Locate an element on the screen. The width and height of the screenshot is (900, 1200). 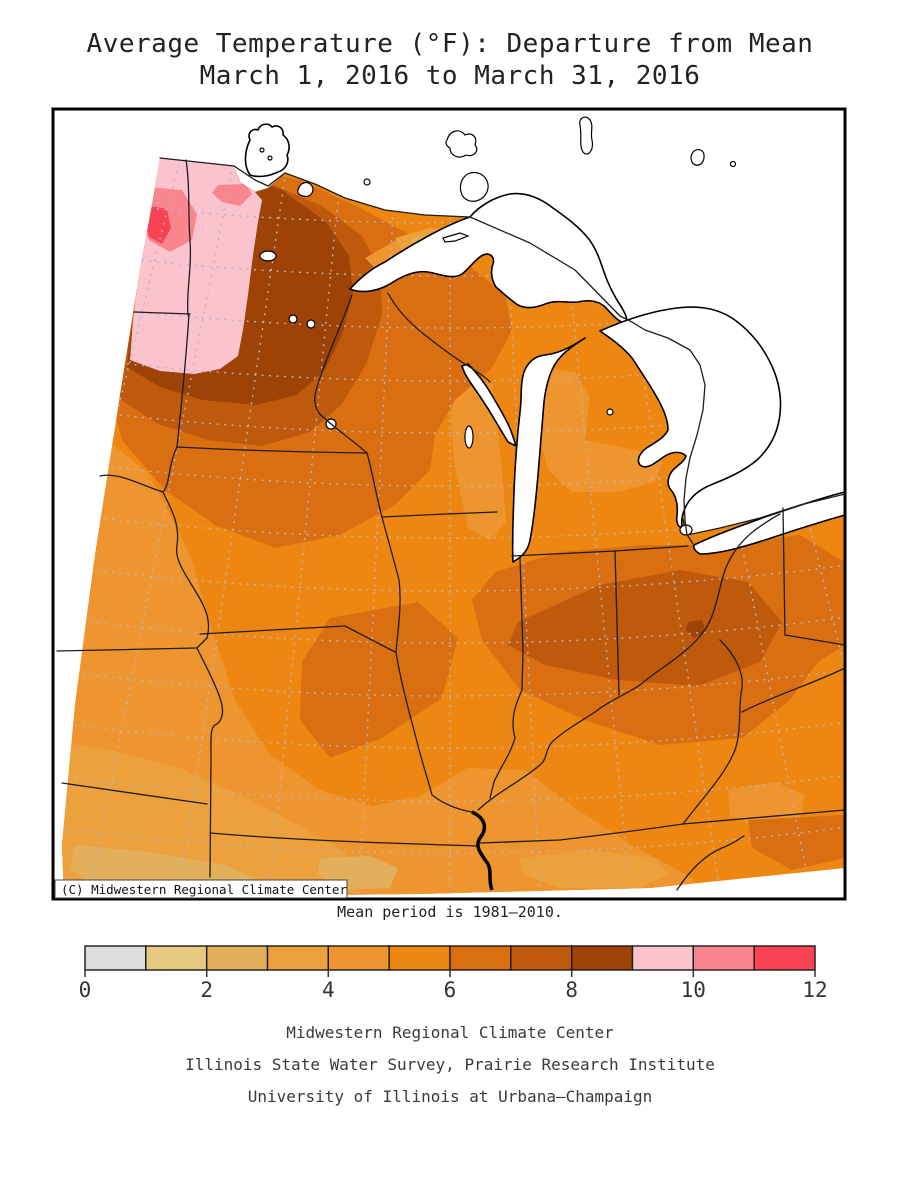
border-ky-va-big-sandy is located at coordinates (712, 732).